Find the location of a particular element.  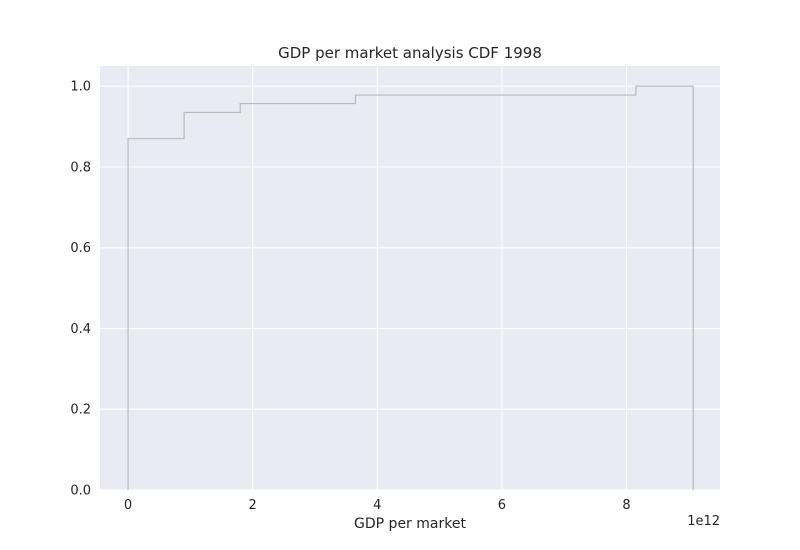

x-tick-label: 4 is located at coordinates (377, 505).